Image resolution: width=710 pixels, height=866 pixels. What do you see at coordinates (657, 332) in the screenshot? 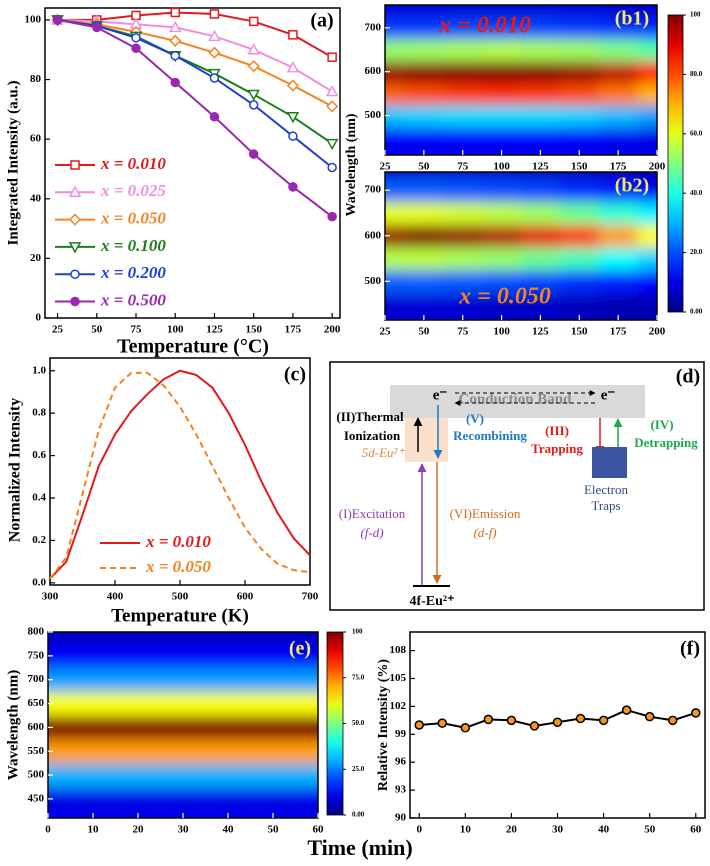
I see `x-tick-label: 200` at bounding box center [657, 332].